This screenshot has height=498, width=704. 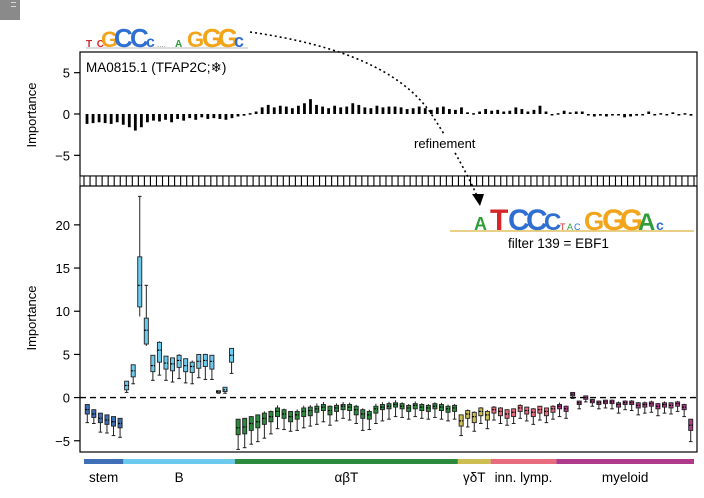 I want to click on bottom-logo-gap: T, so click(x=563, y=227).